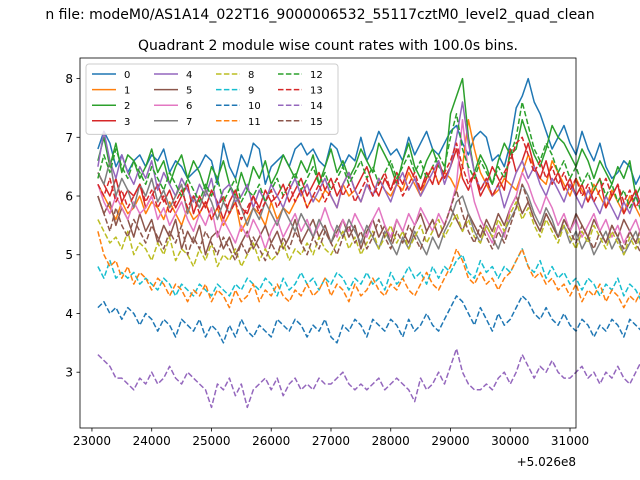  I want to click on legend-label-14: 14, so click(316, 106).